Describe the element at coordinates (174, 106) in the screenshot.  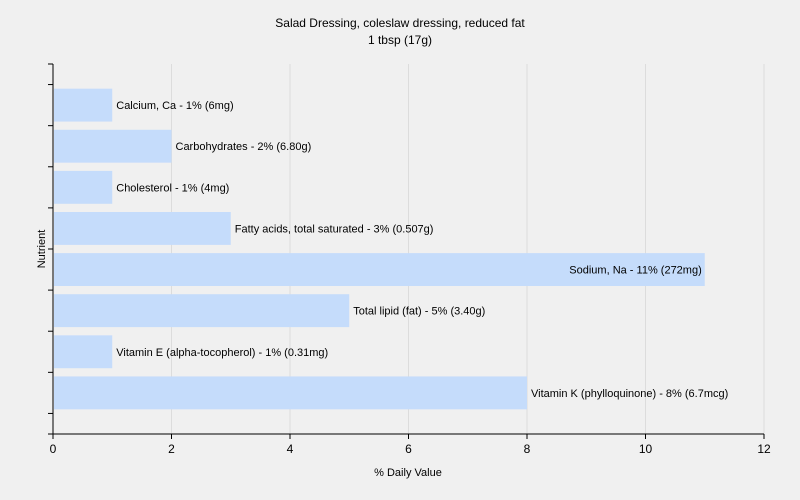
I see `bar-label: Calcium, Ca - 1% (6mg)` at that location.